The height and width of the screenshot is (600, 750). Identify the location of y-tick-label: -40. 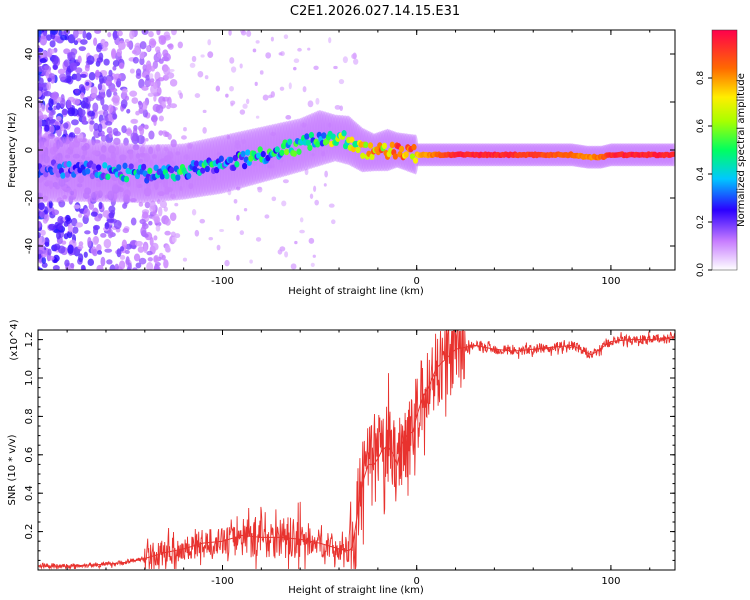
(29, 246).